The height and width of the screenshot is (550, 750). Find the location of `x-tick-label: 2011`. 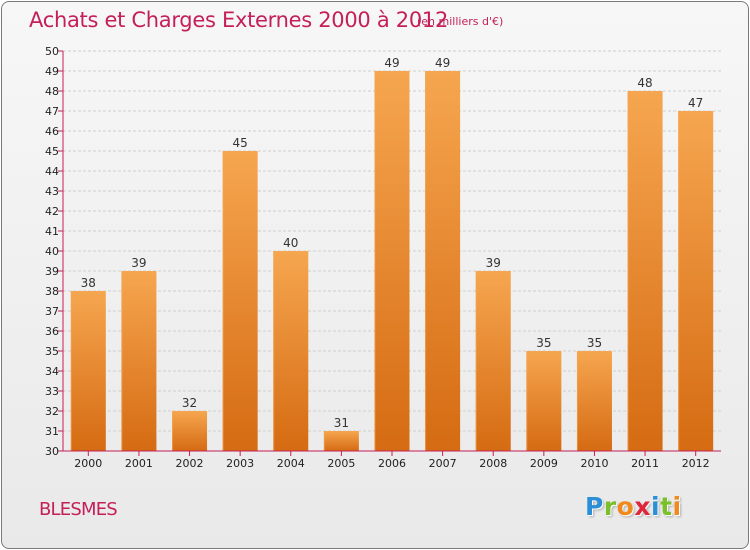

x-tick-label: 2011 is located at coordinates (645, 463).